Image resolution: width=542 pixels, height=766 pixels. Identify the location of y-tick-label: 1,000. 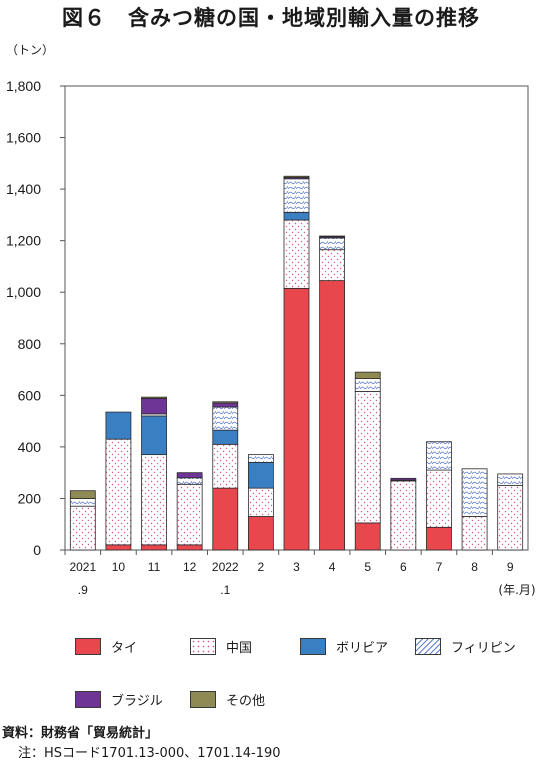
(23, 292).